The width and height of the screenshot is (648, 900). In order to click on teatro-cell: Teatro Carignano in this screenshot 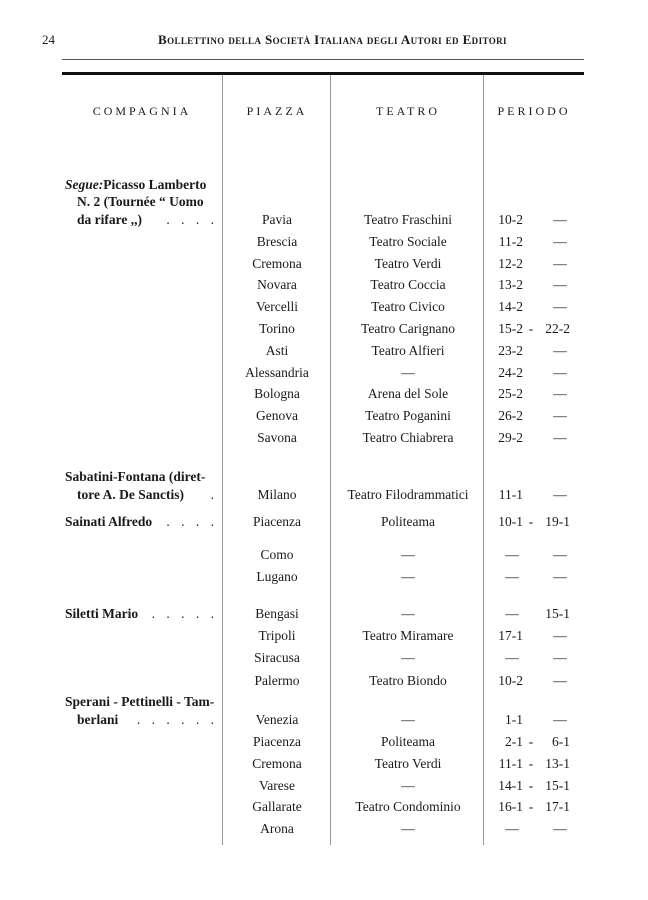, I will do `click(408, 328)`.